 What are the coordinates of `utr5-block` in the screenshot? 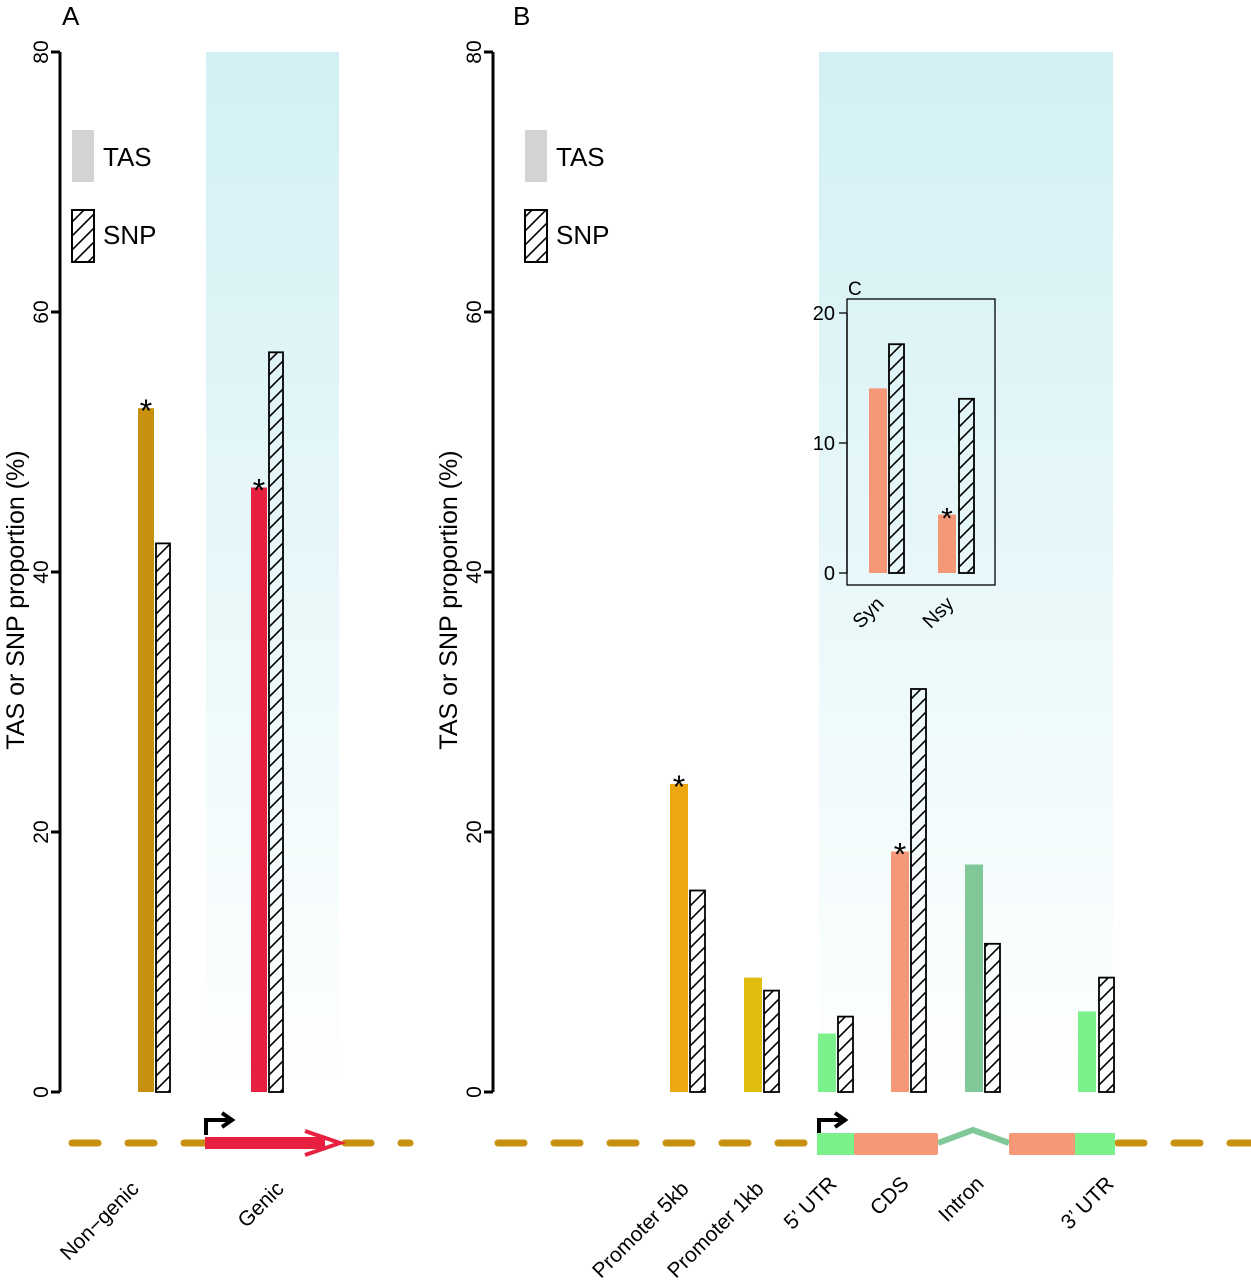 It's located at (835, 1144).